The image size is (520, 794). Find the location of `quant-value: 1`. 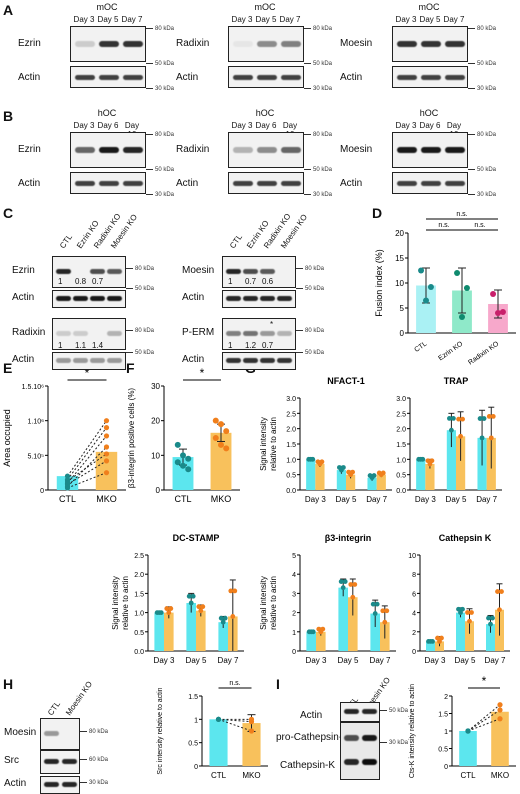

quant-value: 1 is located at coordinates (60, 281).